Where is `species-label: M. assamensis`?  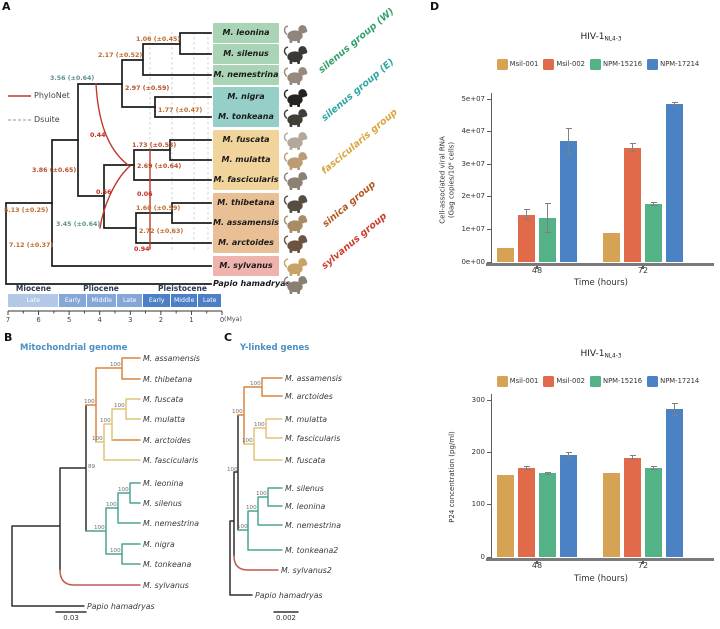
species-label: M. assamensis is located at coordinates (246, 222).